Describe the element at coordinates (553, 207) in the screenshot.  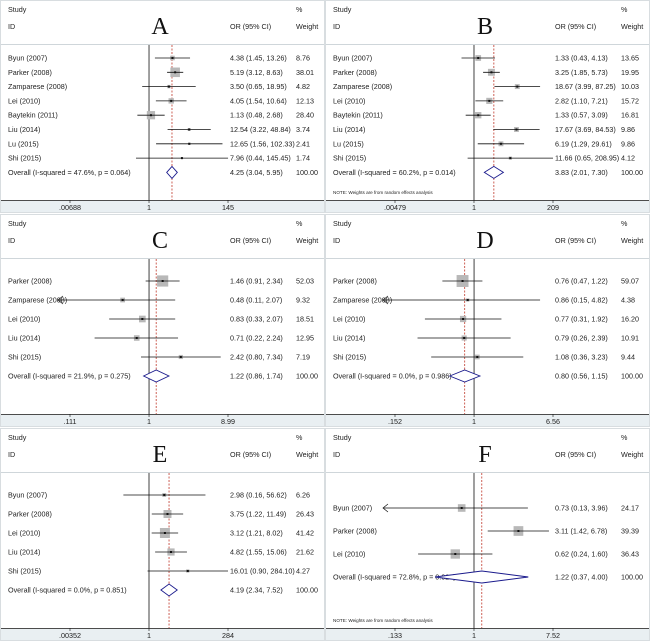
I see `x-tick-label: 209` at that location.